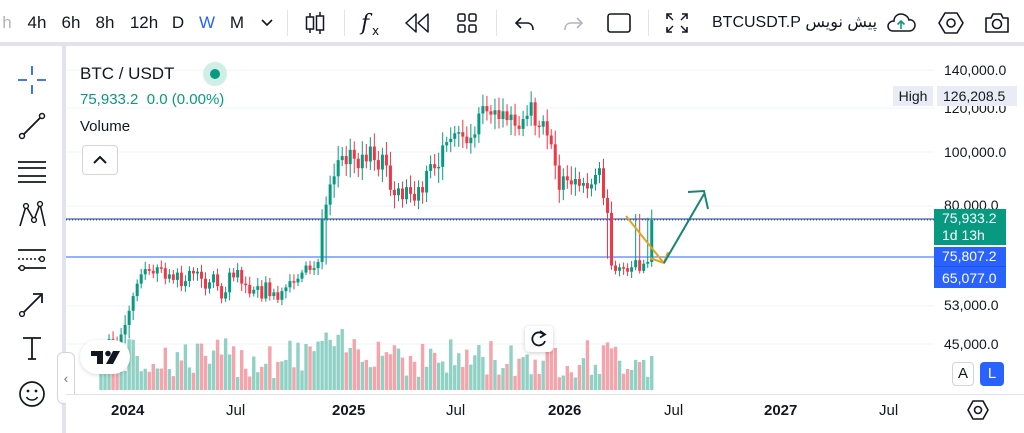 The height and width of the screenshot is (433, 1024). Describe the element at coordinates (100, 160) in the screenshot. I see `collapse-legend-button` at that location.